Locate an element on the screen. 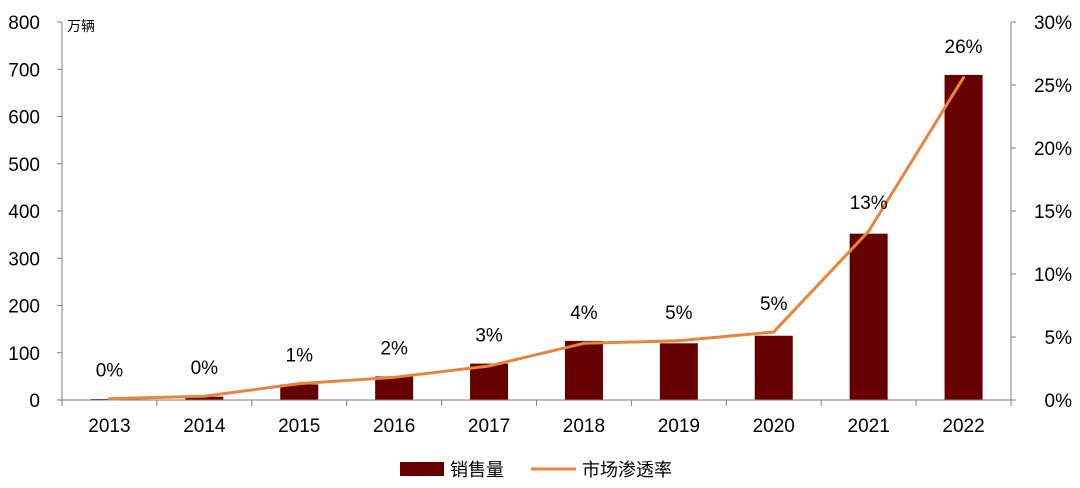  right-tick-label: 5% is located at coordinates (1059, 338).